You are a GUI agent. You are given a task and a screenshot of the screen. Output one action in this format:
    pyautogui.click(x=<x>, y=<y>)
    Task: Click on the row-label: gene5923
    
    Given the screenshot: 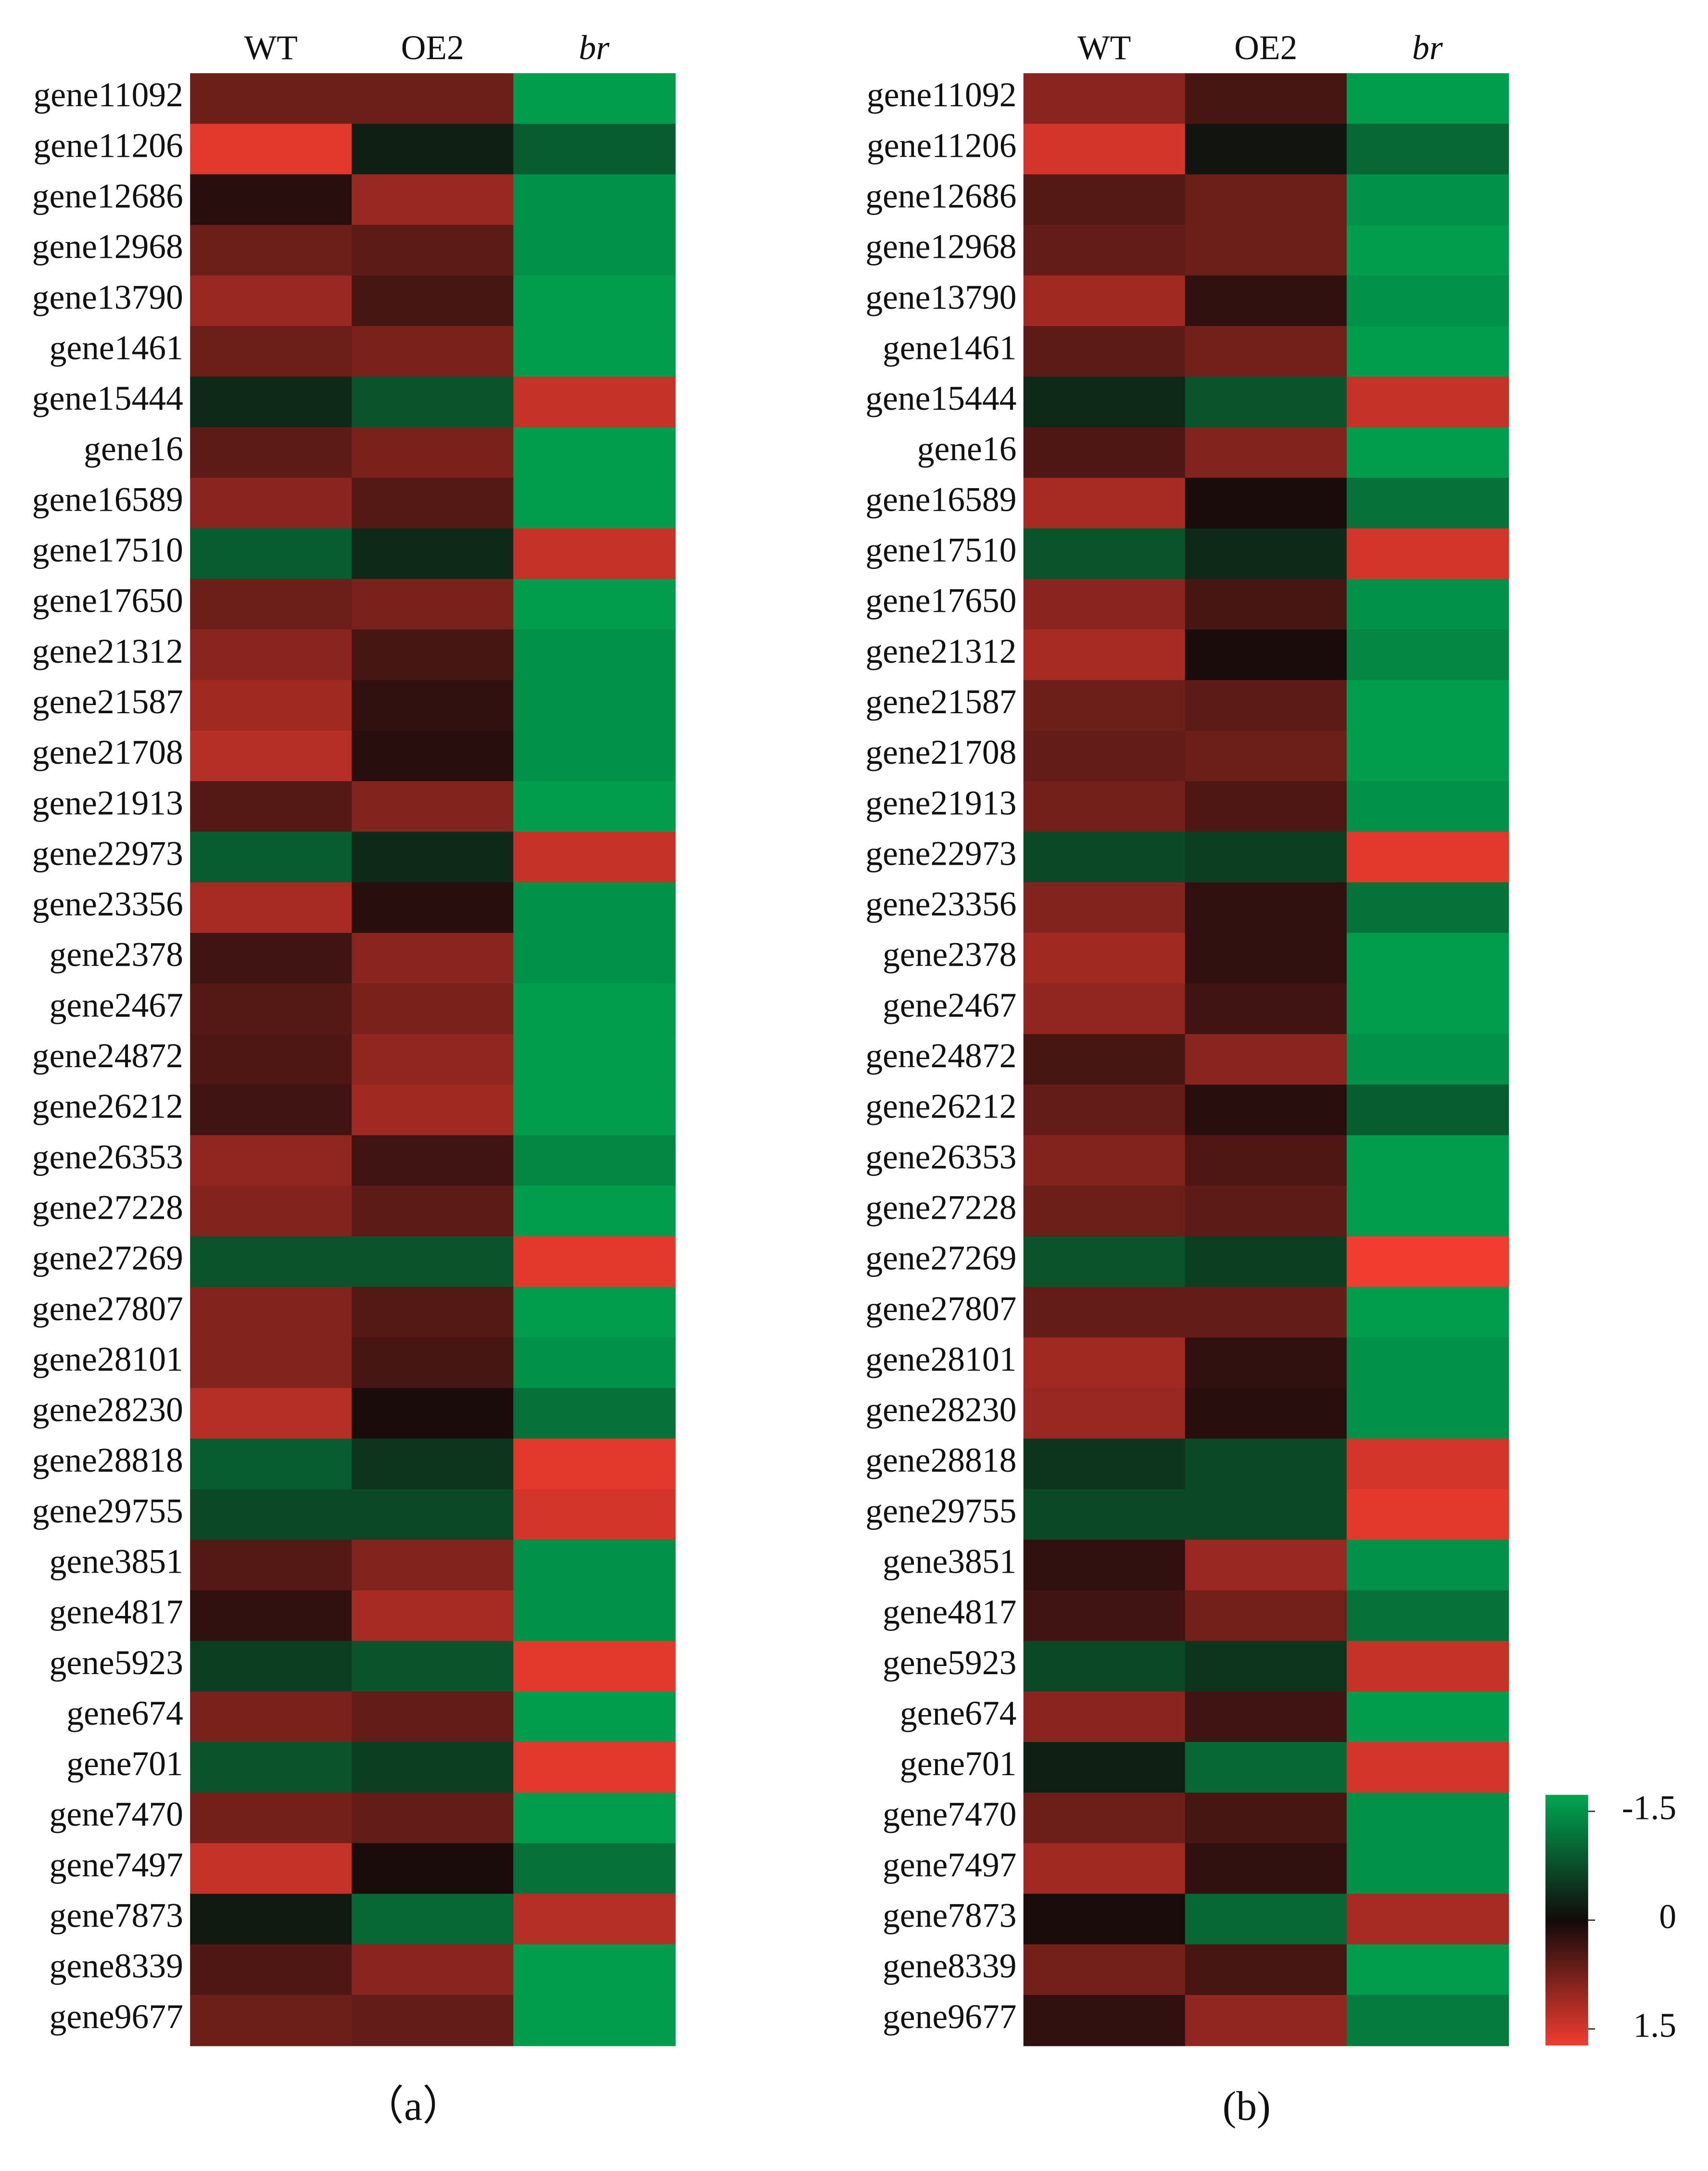 What is the action you would take?
    pyautogui.click(x=950, y=1663)
    